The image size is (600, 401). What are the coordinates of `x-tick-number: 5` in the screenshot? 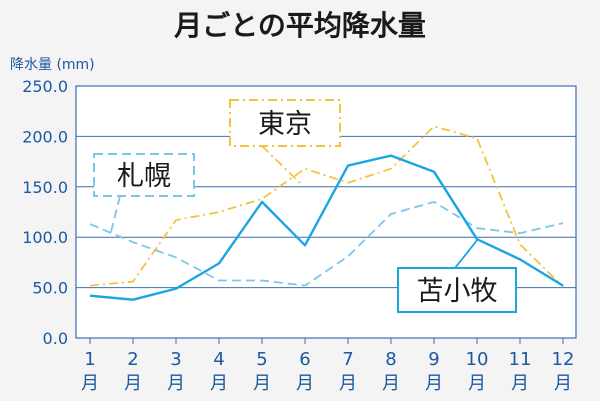 It's located at (261, 359).